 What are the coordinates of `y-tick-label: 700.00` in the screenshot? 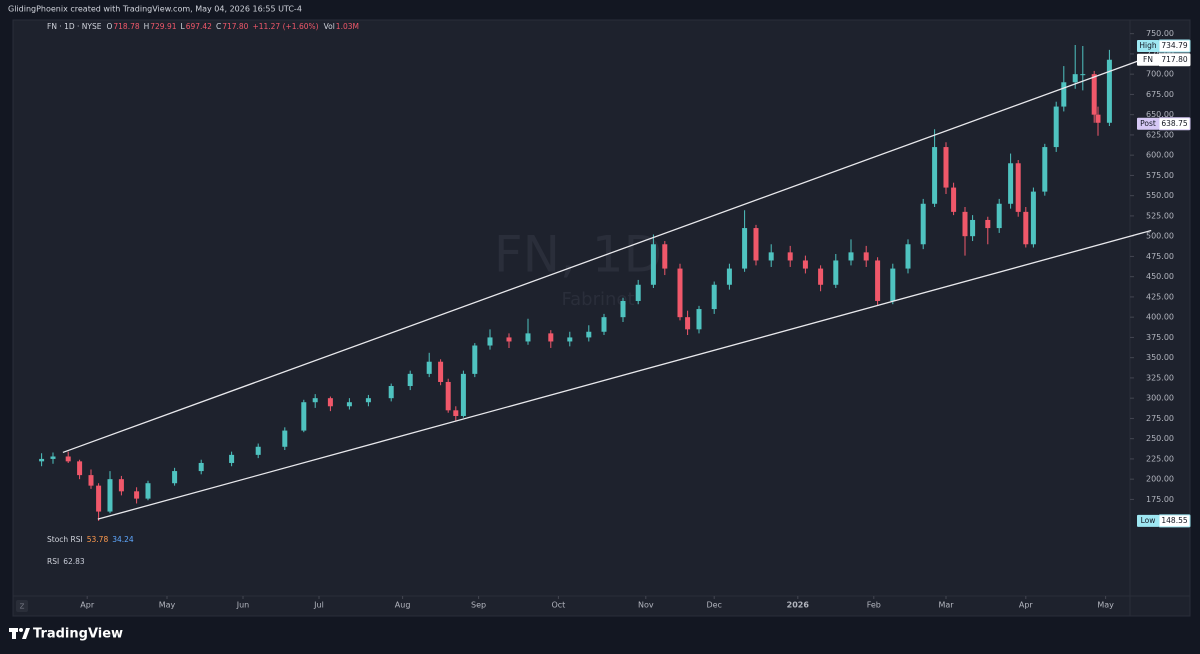 It's located at (1160, 74).